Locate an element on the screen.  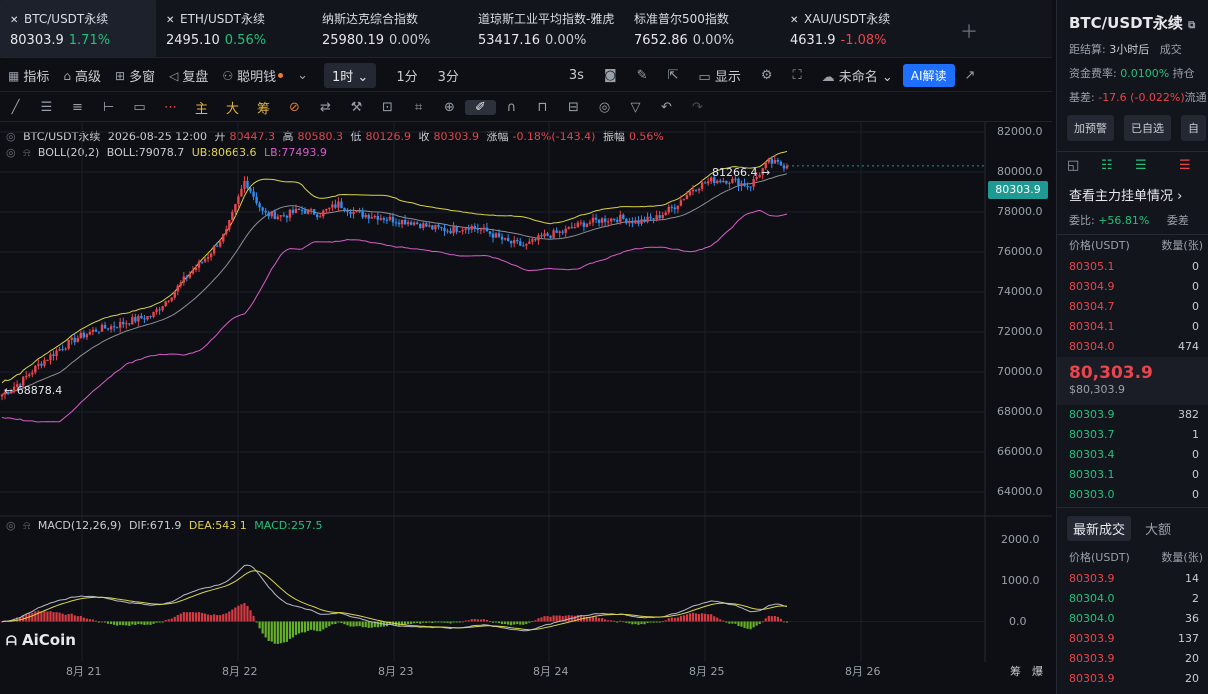
liquidation-button: 爆 is located at coordinates (1037, 671).